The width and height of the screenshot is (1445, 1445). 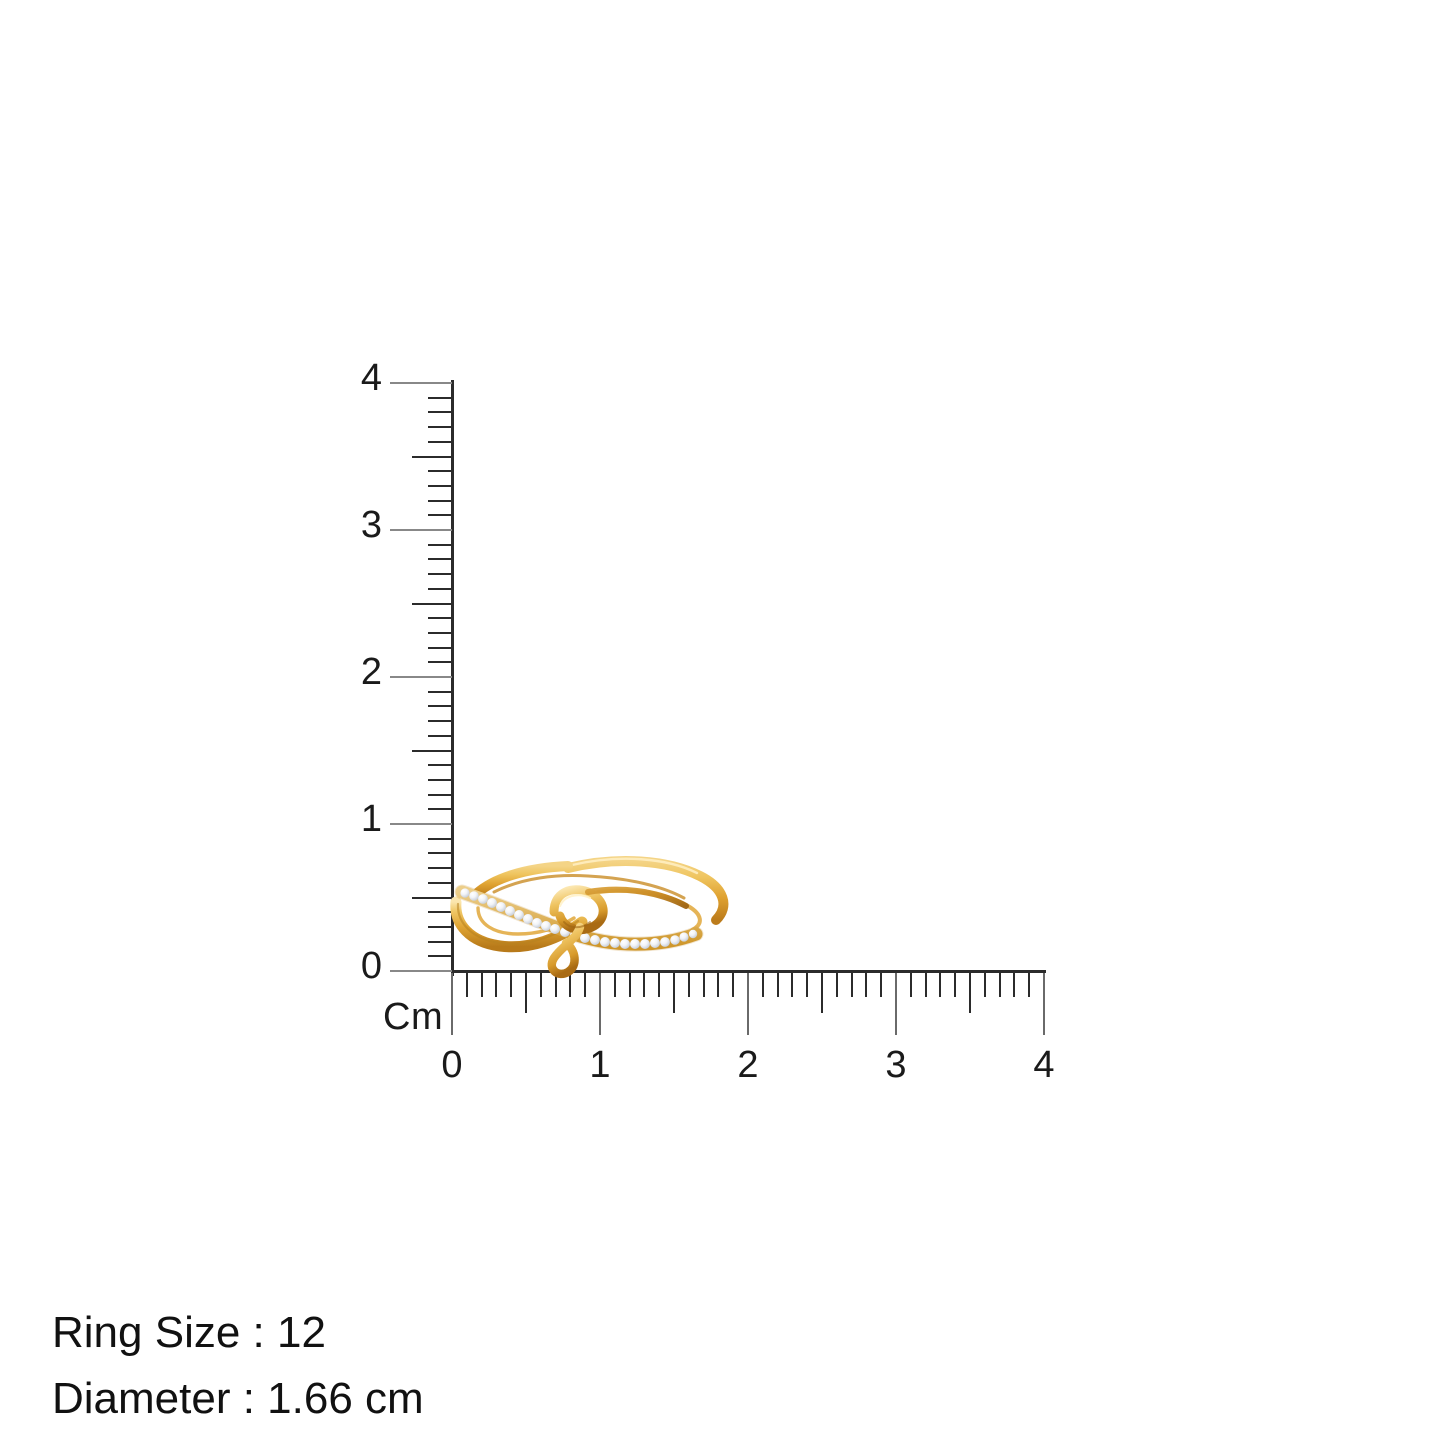 What do you see at coordinates (600, 1065) in the screenshot?
I see `horizontal-tick-label: 1` at bounding box center [600, 1065].